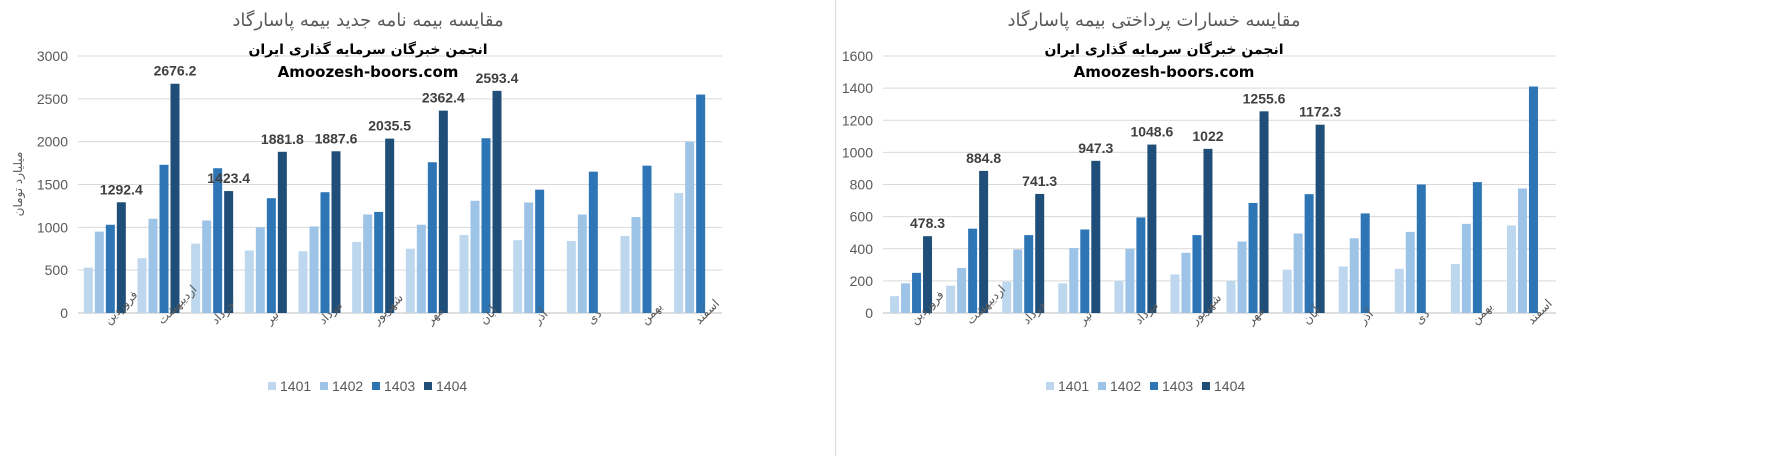 This screenshot has width=1780, height=456. I want to click on y-tick-label: 3000, so click(52, 56).